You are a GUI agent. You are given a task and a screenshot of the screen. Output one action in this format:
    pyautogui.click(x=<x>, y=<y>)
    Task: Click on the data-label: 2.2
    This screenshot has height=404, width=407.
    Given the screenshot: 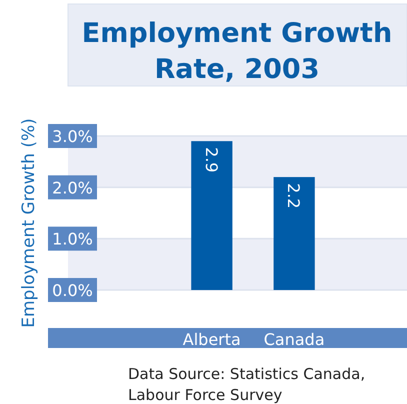 What is the action you would take?
    pyautogui.click(x=294, y=196)
    